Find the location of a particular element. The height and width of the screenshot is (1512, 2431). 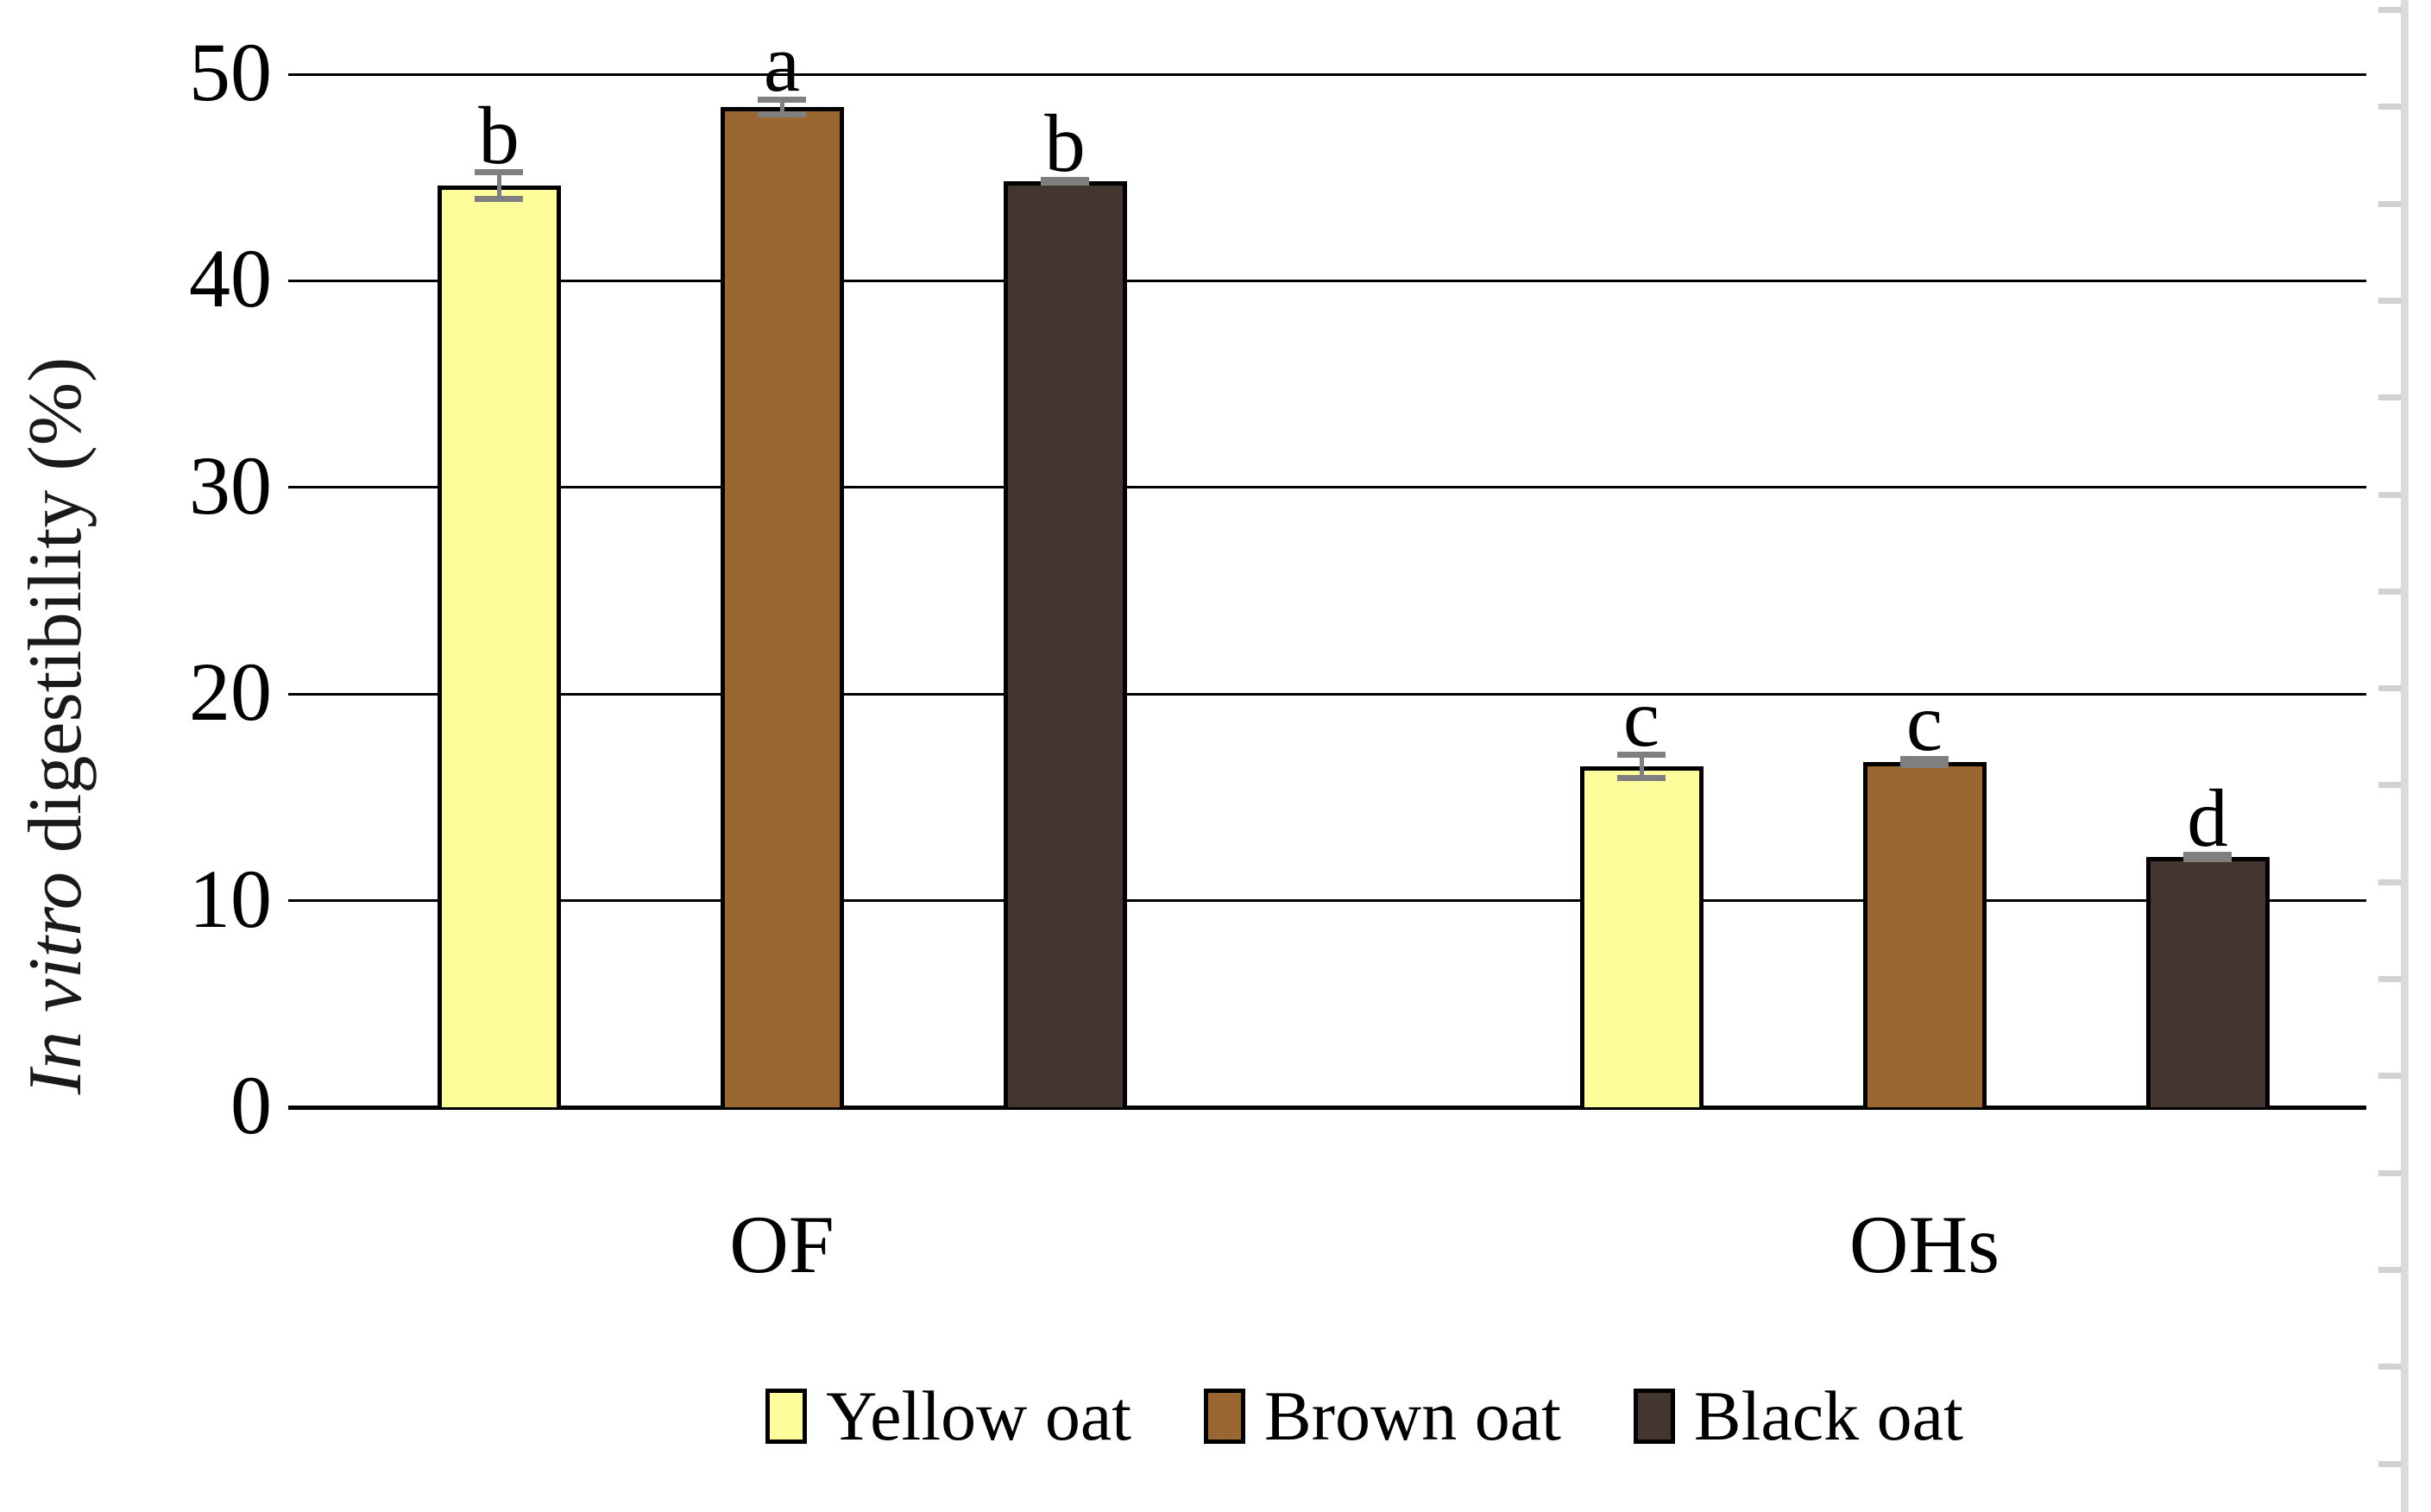

y-tick-label-10: 10 is located at coordinates (230, 899).